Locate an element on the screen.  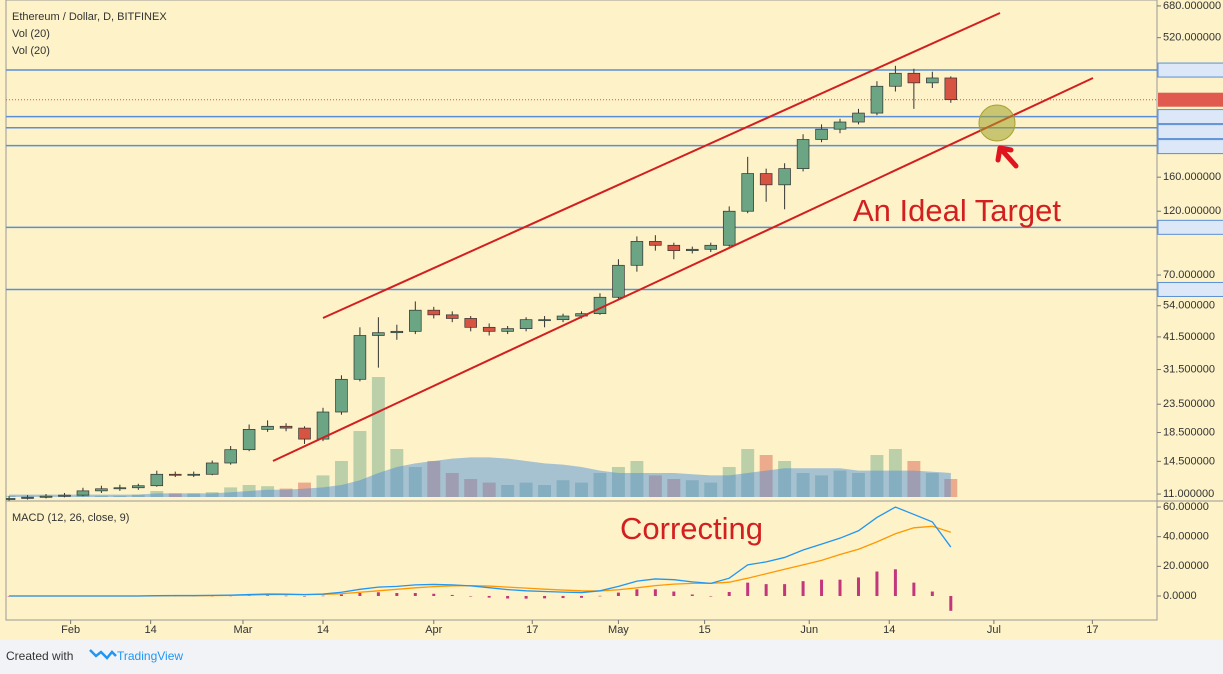
y-tick-label: 40.00000 is located at coordinates (1186, 537).